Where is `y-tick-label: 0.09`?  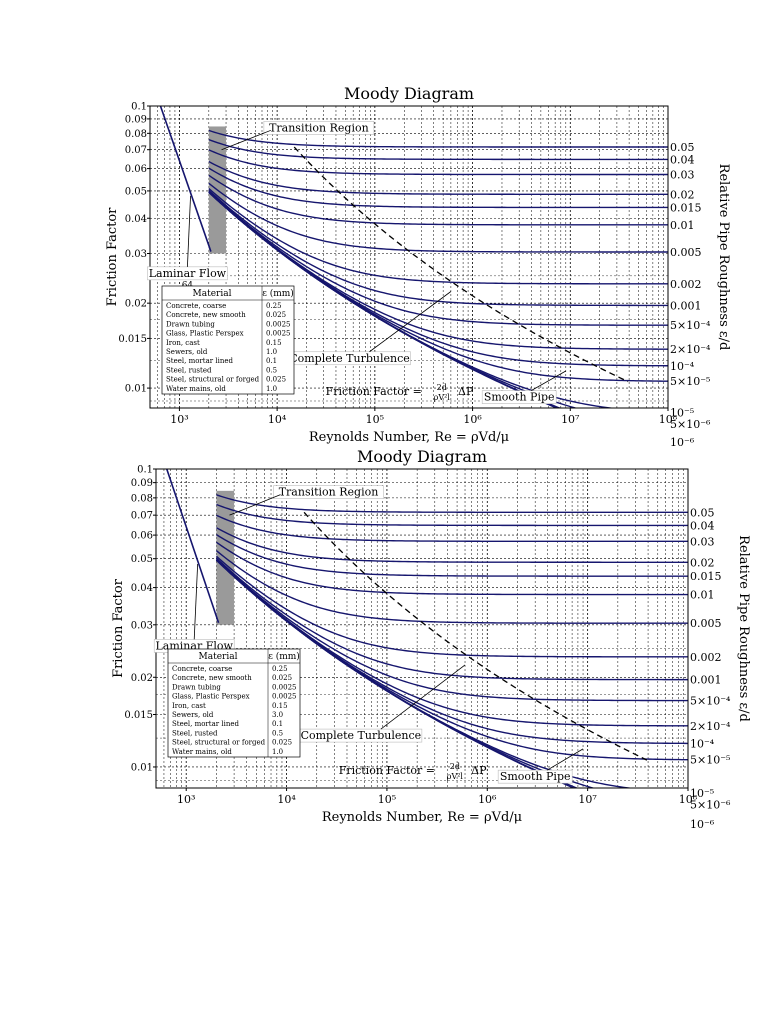 y-tick-label: 0.09 is located at coordinates (136, 119).